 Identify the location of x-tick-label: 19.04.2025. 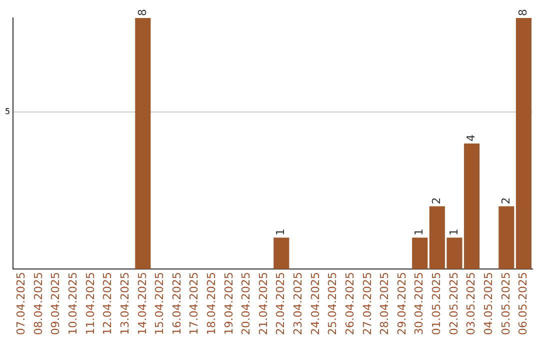
(229, 304).